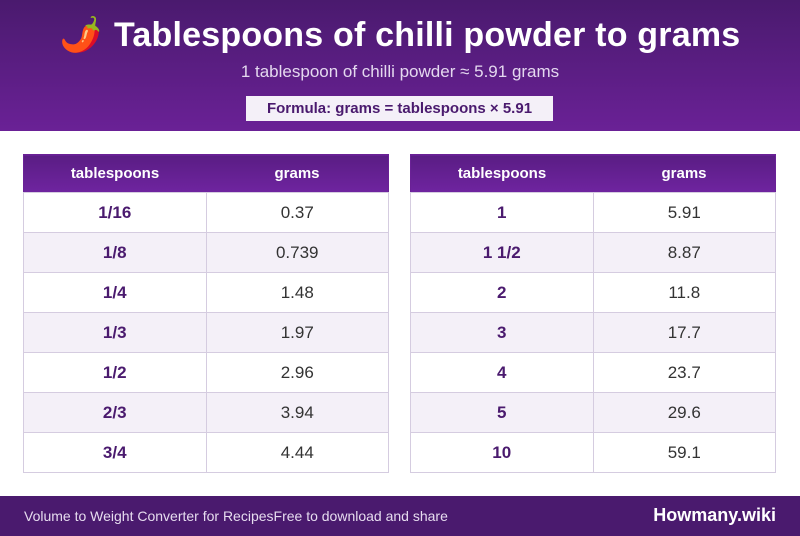 The height and width of the screenshot is (536, 800). I want to click on grams-cell: 59.1, so click(684, 452).